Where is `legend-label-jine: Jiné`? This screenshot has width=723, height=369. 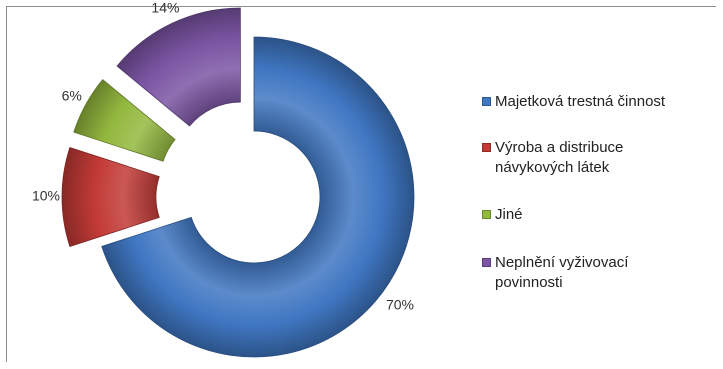 legend-label-jine: Jiné is located at coordinates (509, 214).